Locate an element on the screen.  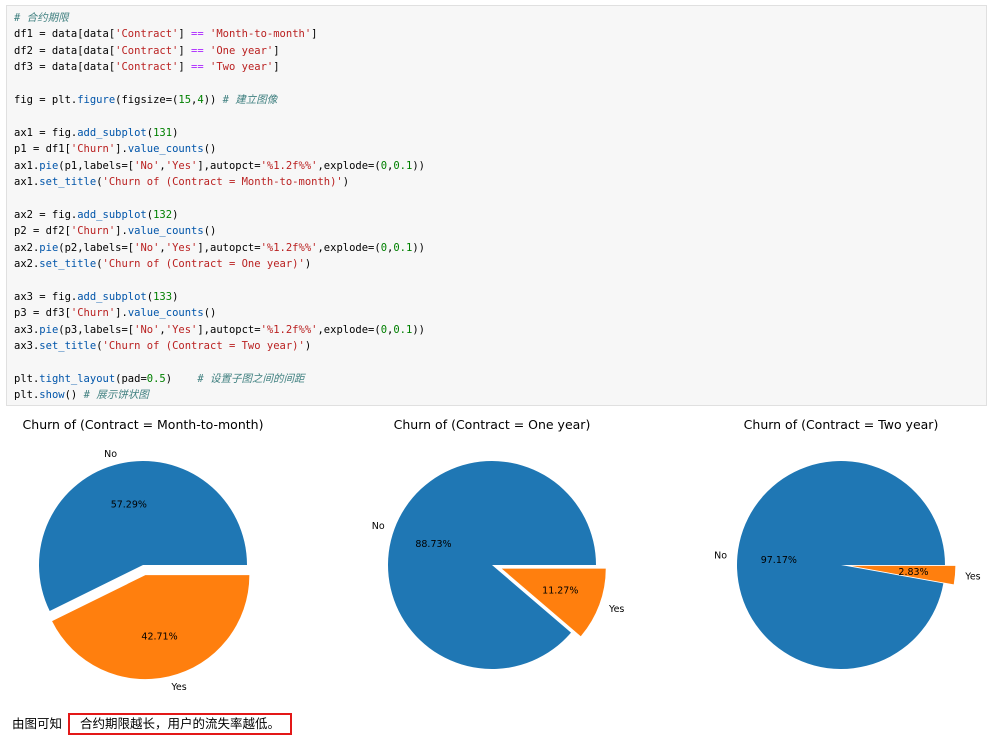
conclusion-text: 由图可知 合约期限越长，用户的流失率越低。 is located at coordinates (152, 724).